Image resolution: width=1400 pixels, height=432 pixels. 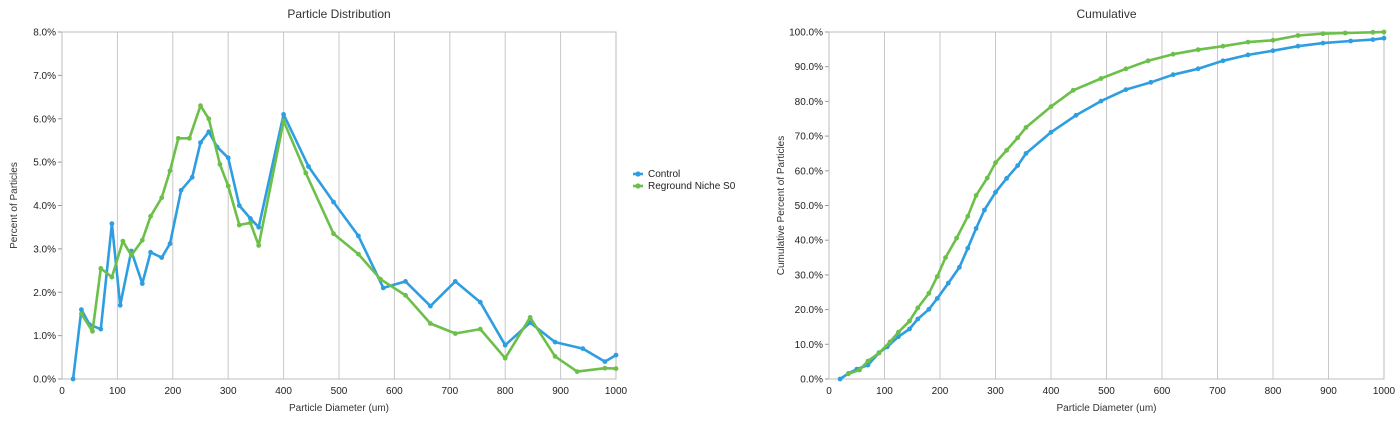 I want to click on y-tick-label: 40.0%, so click(x=809, y=241).